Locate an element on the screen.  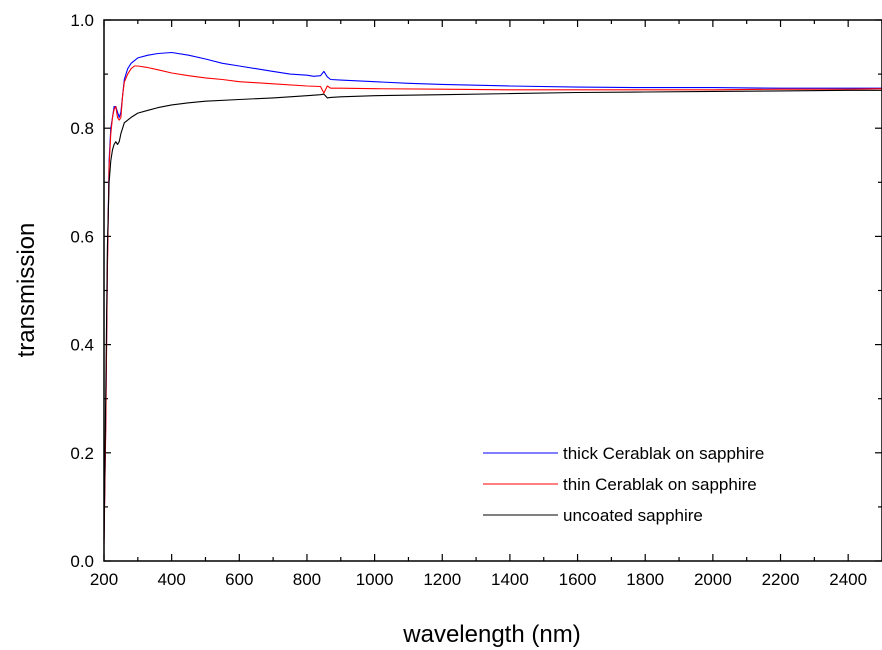
legend-label-uncoated: uncoated sapphire is located at coordinates (633, 515).